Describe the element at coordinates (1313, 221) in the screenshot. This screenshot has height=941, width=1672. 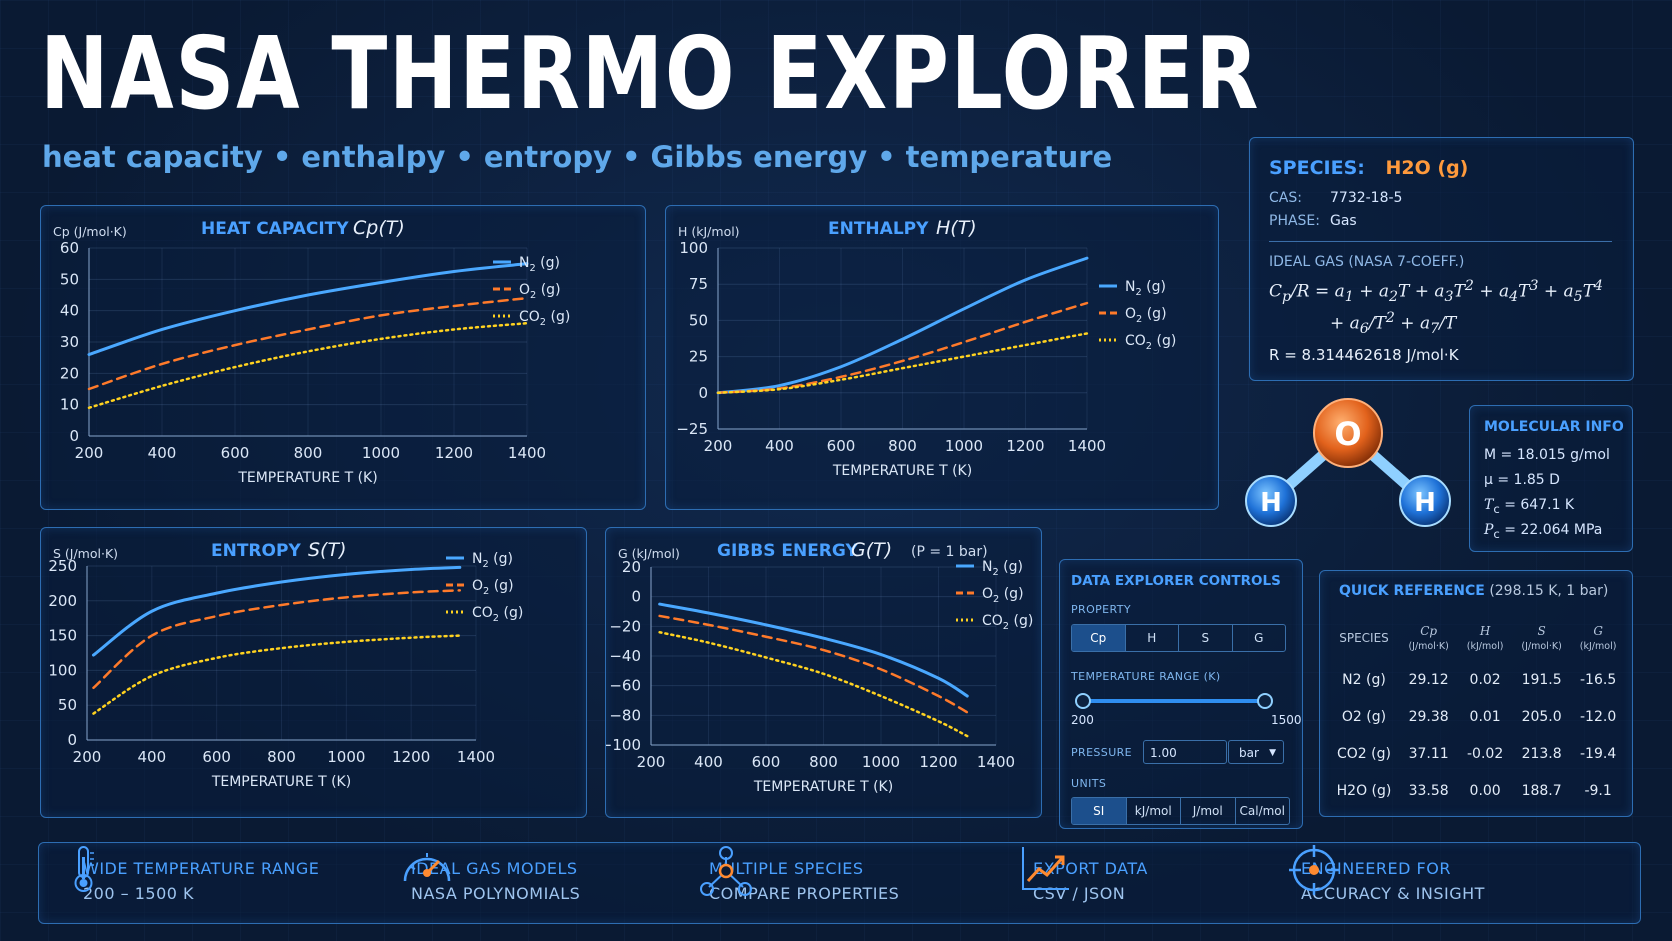
I see `species-phase: PHASE: Gas` at that location.